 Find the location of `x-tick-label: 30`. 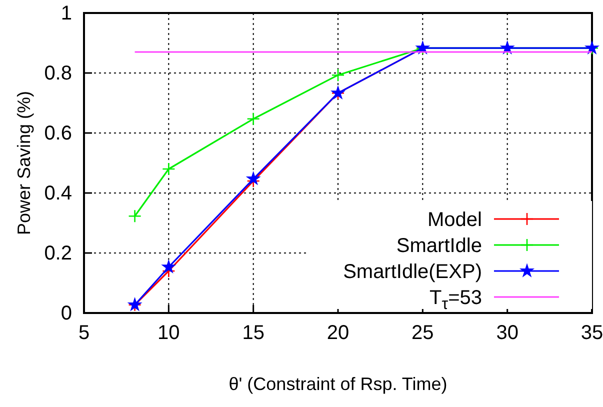

x-tick-label: 30 is located at coordinates (507, 333).